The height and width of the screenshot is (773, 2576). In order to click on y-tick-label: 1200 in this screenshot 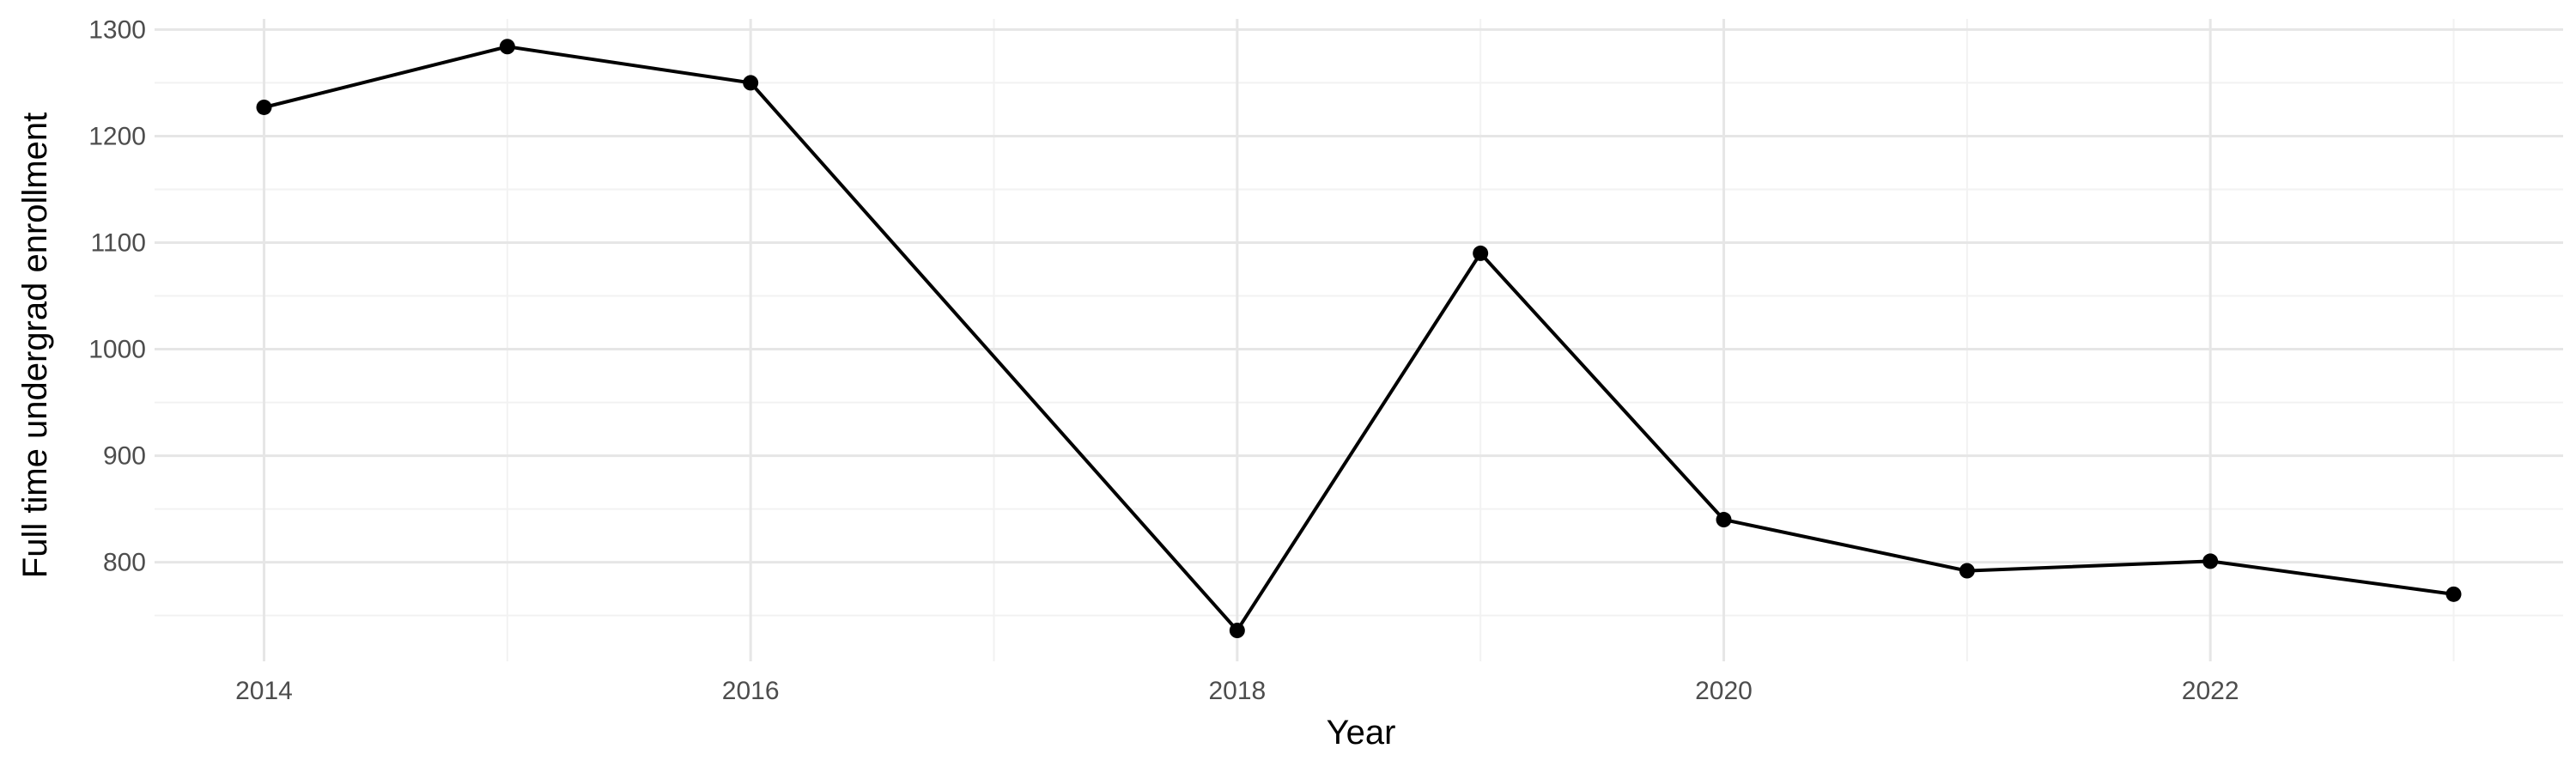, I will do `click(117, 136)`.